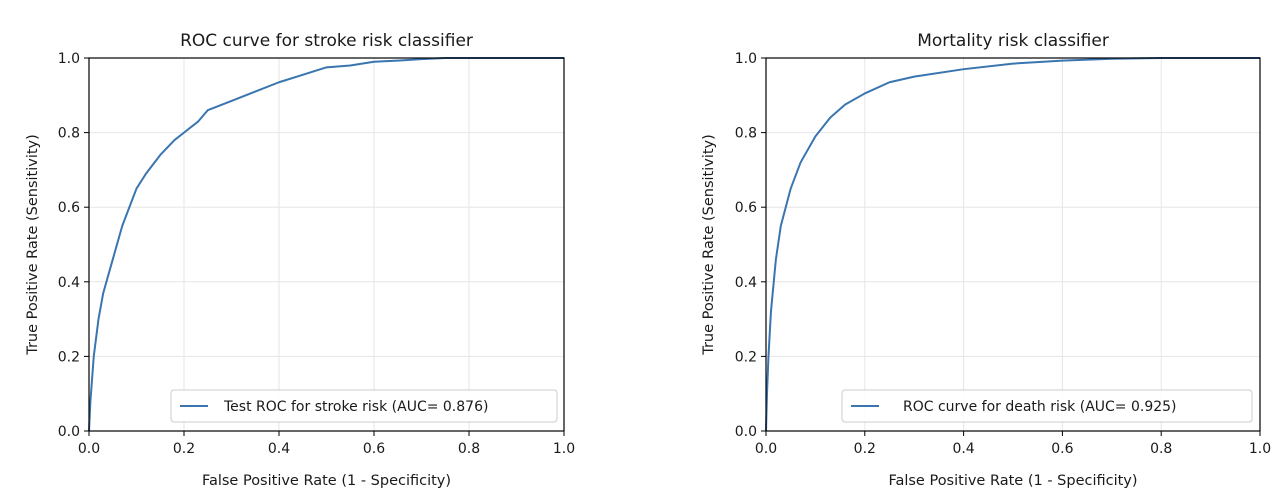 This screenshot has height=501, width=1285. I want to click on chart-title: ROC curve for stroke risk classifier, so click(326, 41).